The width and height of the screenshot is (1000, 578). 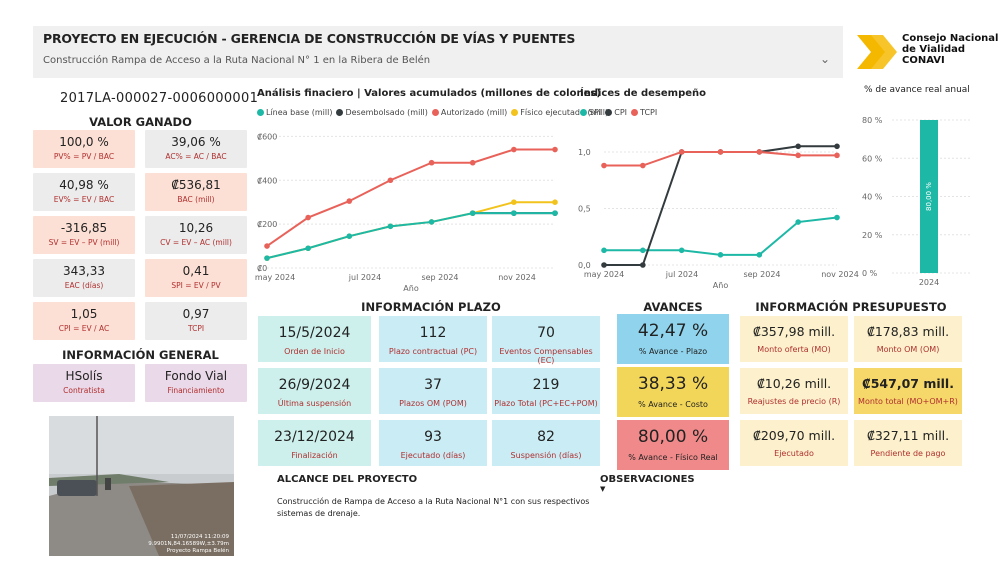 What do you see at coordinates (870, 273) in the screenshot?
I see `y-tick-label: 0 %` at bounding box center [870, 273].